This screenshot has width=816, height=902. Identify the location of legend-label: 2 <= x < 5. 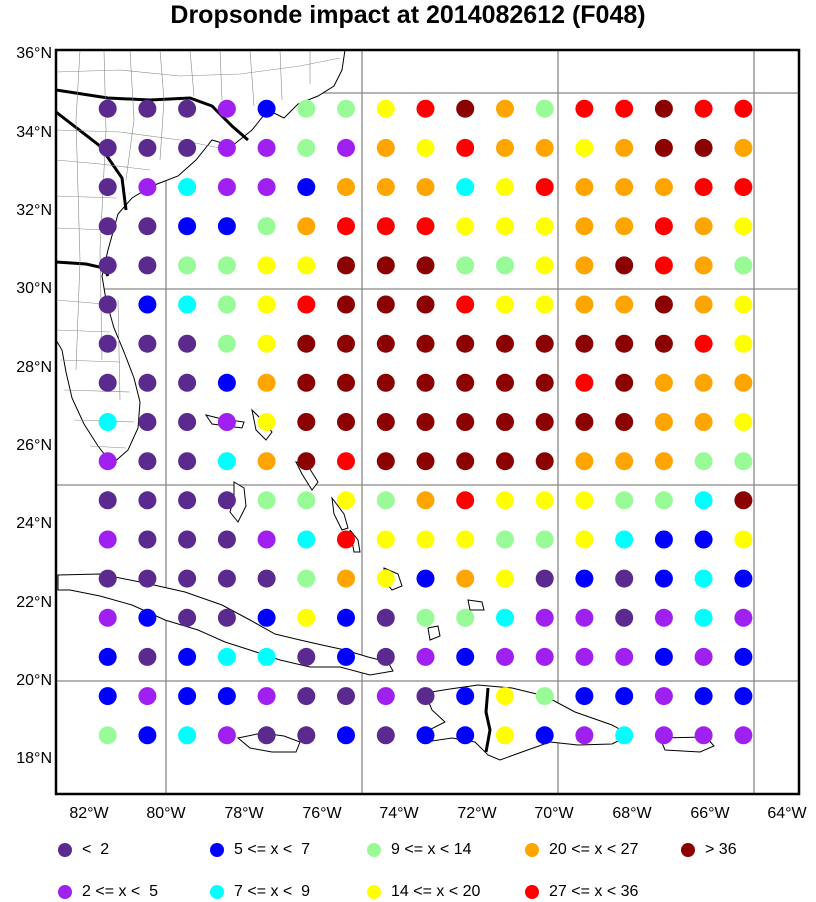
(120, 891).